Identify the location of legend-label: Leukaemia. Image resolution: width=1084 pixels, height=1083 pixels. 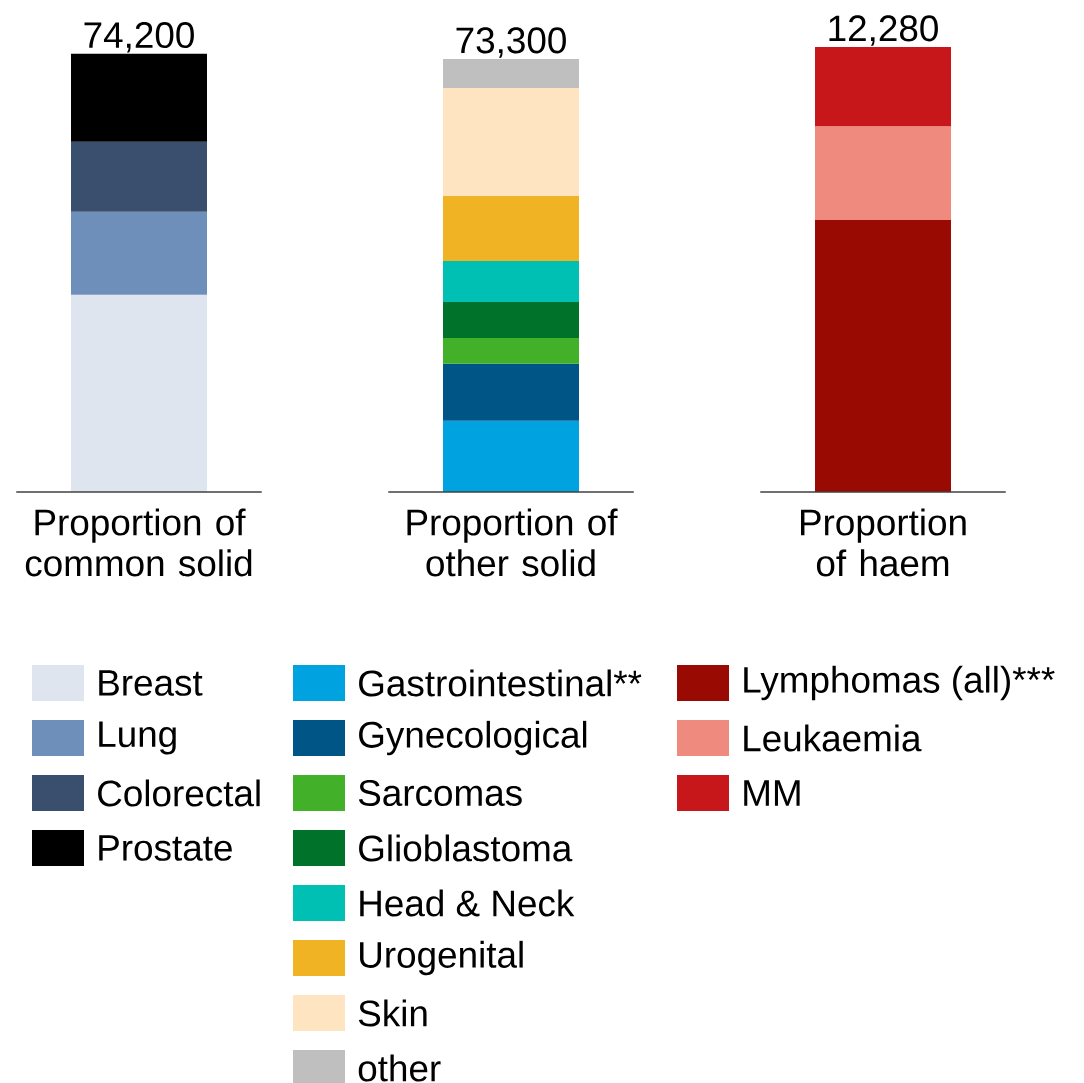
(833, 738).